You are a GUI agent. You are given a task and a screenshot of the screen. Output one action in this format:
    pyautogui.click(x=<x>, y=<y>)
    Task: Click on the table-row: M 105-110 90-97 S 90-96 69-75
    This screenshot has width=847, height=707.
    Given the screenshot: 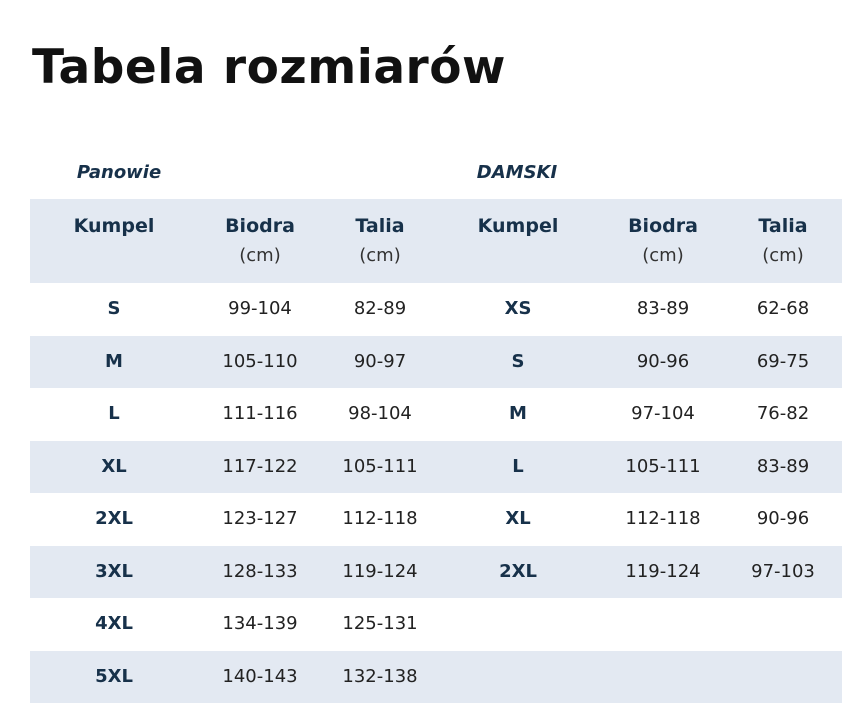 What is the action you would take?
    pyautogui.click(x=436, y=361)
    